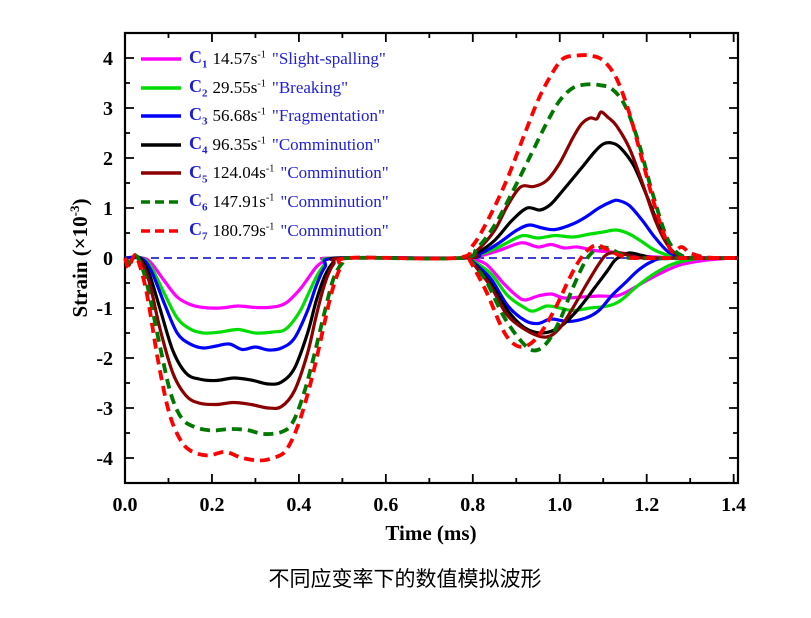 The height and width of the screenshot is (618, 811). I want to click on y-tick-label--2: -2, so click(104, 359).